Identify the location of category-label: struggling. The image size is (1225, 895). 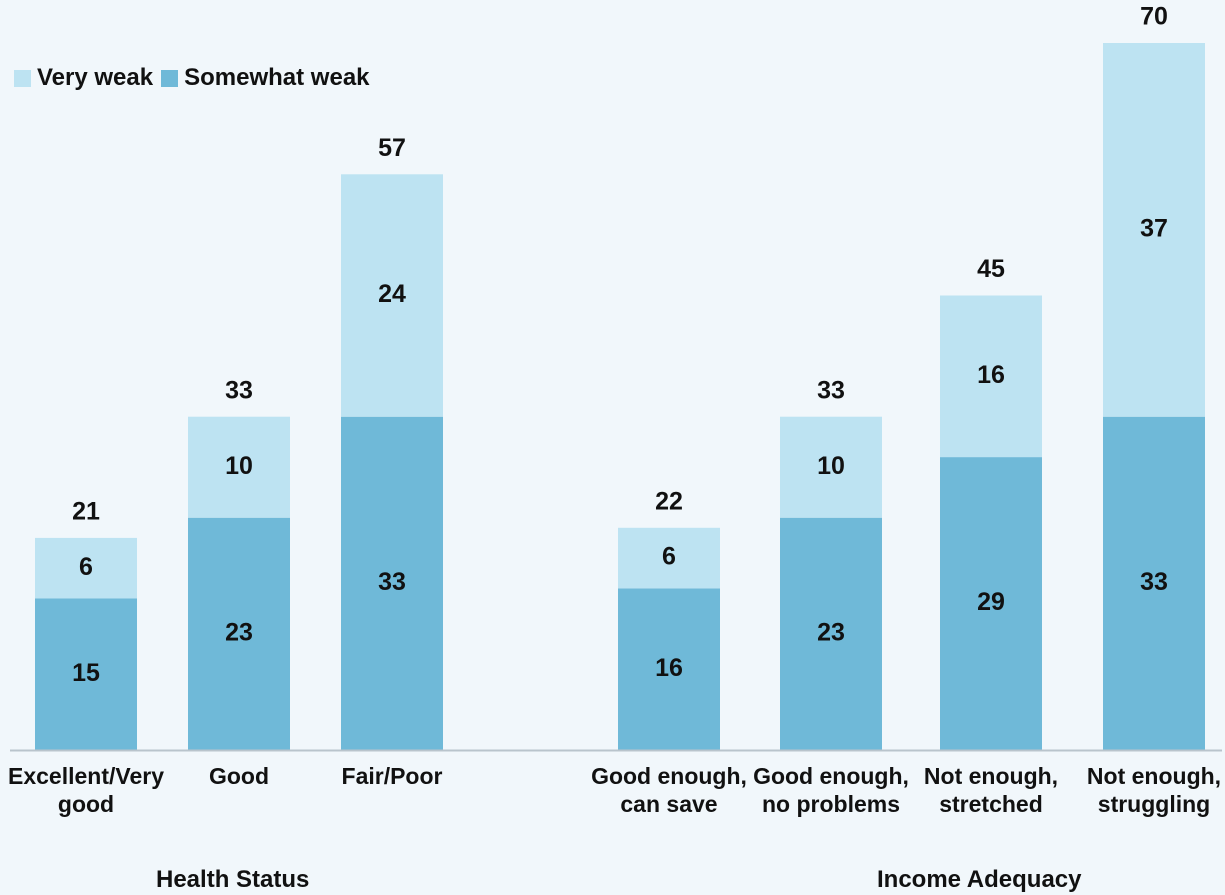
(1154, 804).